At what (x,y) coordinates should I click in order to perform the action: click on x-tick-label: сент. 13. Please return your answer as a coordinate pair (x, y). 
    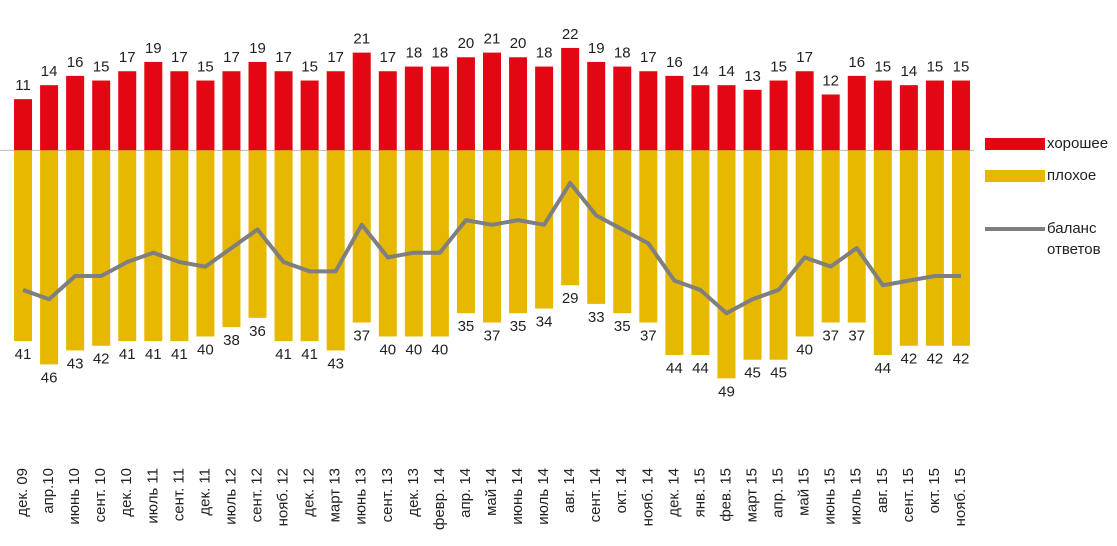
    Looking at the image, I should click on (387, 495).